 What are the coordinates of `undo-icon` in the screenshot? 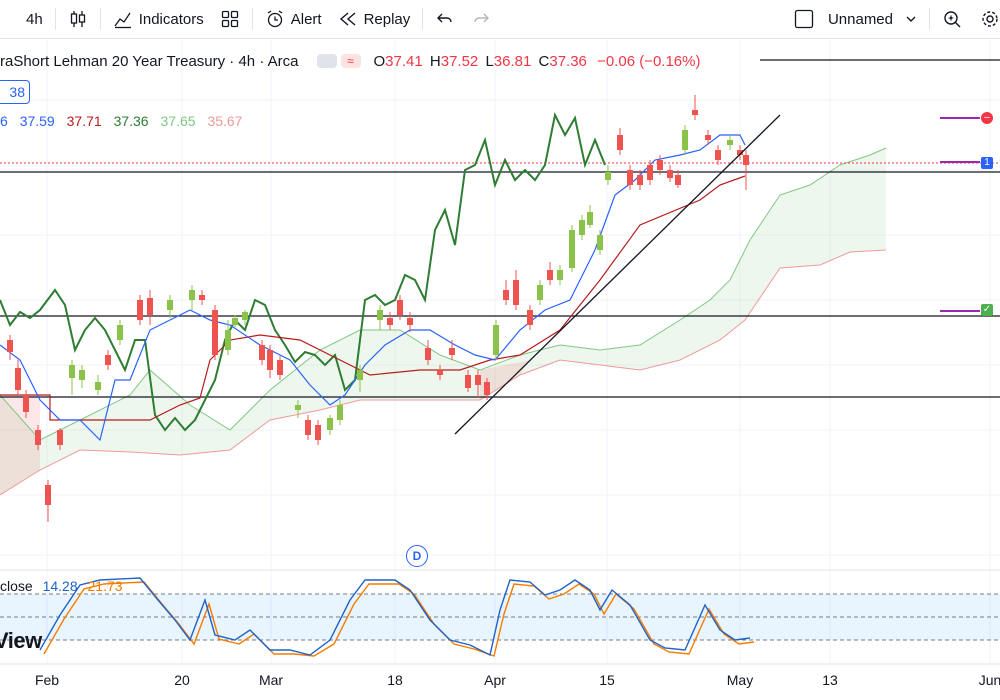 It's located at (445, 19).